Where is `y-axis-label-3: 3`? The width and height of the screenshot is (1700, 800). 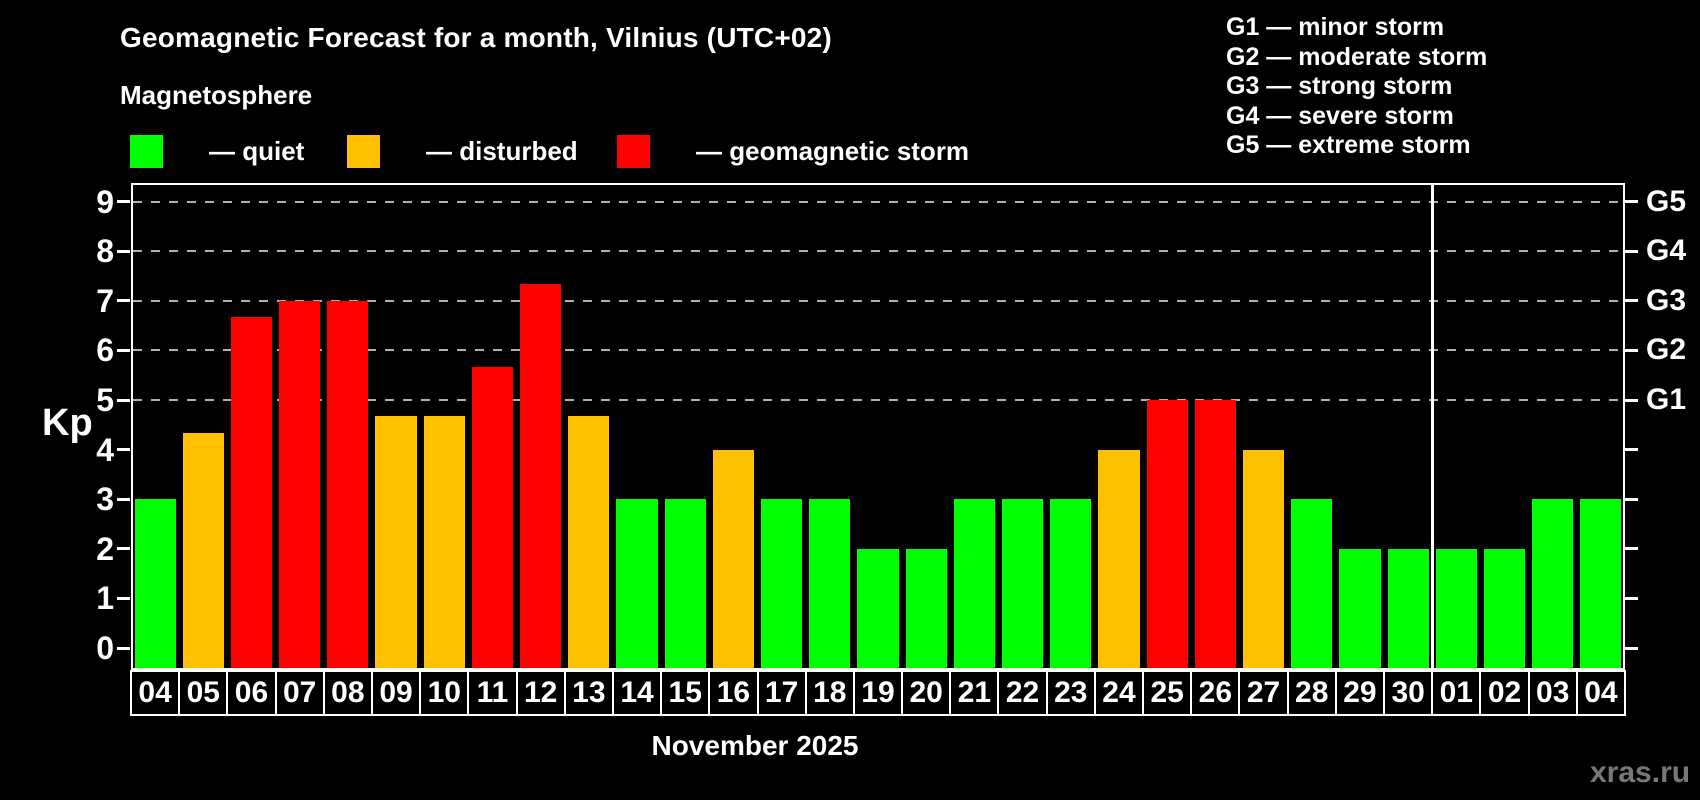 y-axis-label-3: 3 is located at coordinates (105, 499).